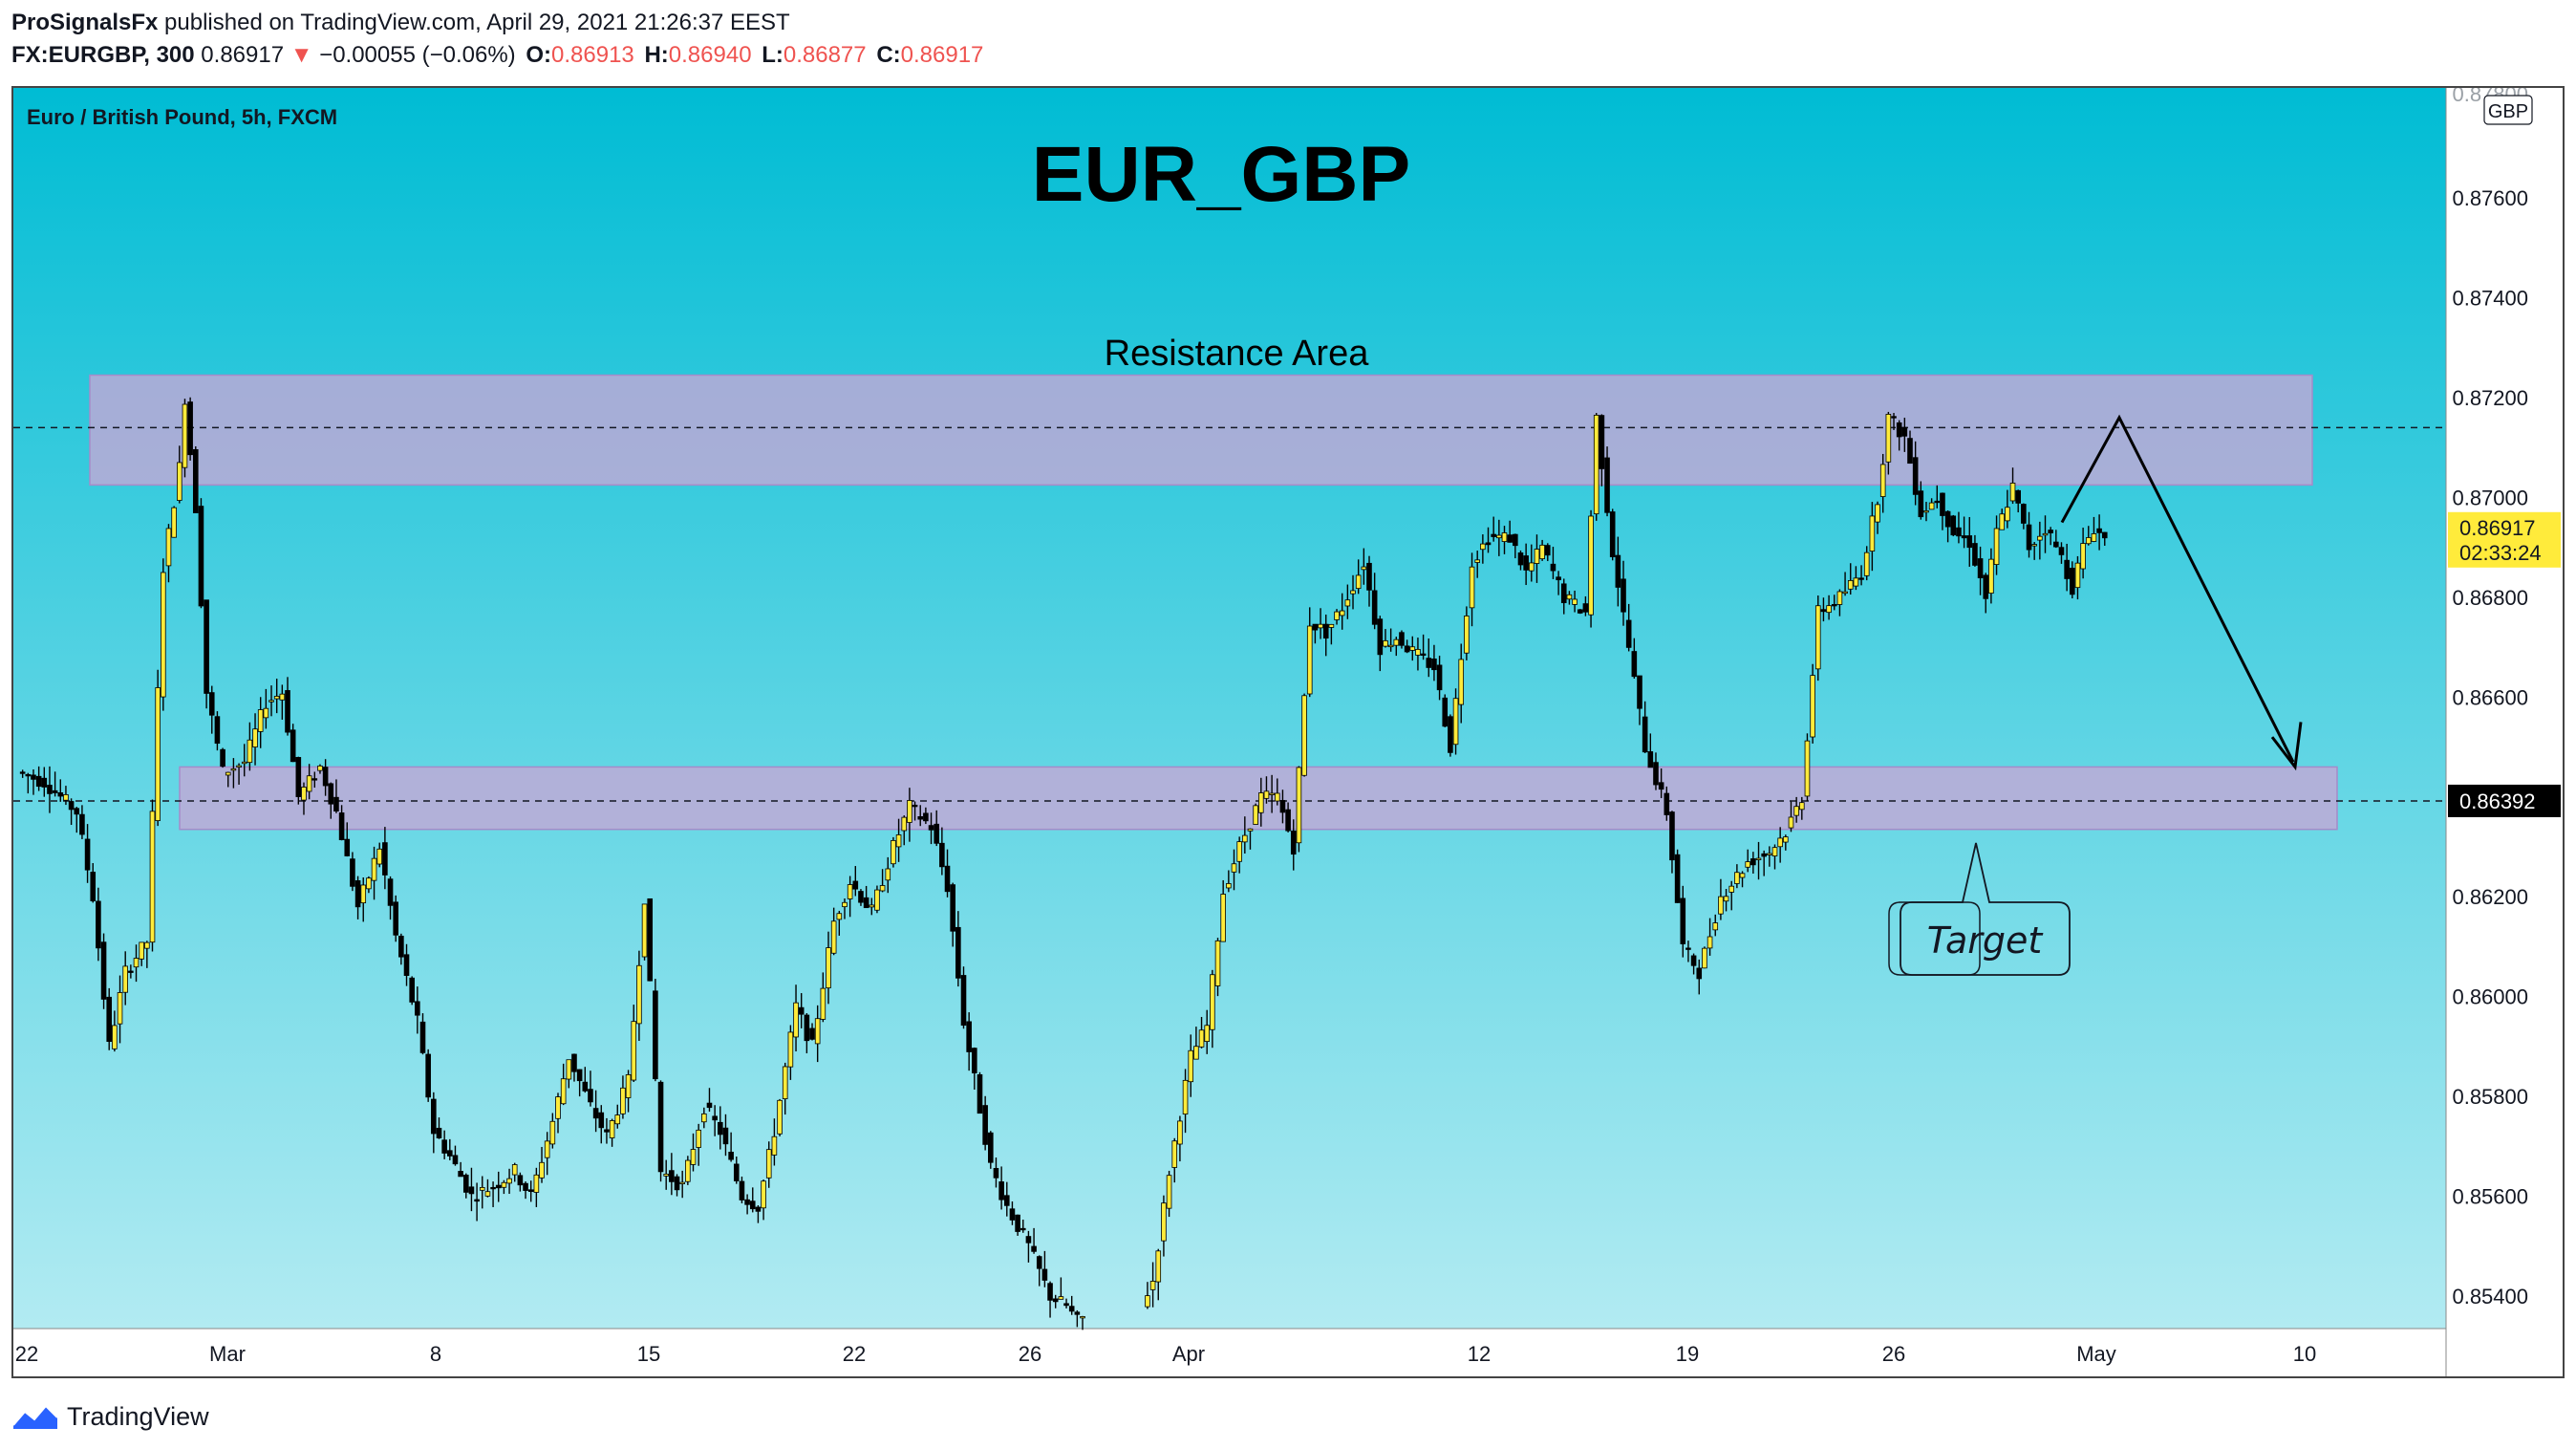  Describe the element at coordinates (2490, 997) in the screenshot. I see `price-tick-label: 0.86000` at that location.